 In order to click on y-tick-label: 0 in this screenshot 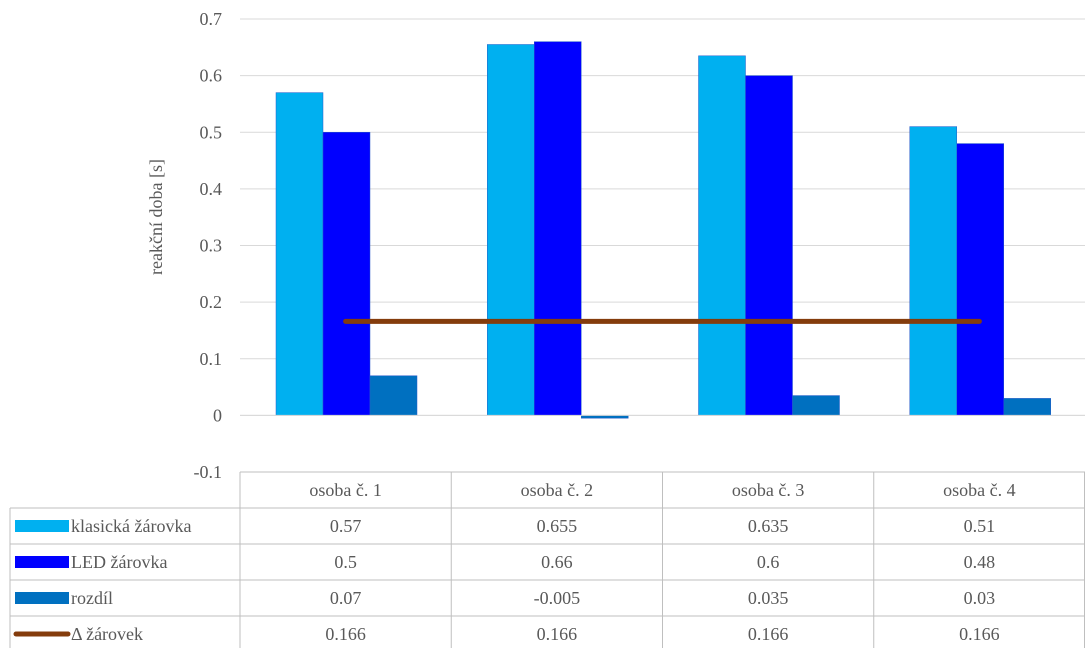, I will do `click(217, 415)`.